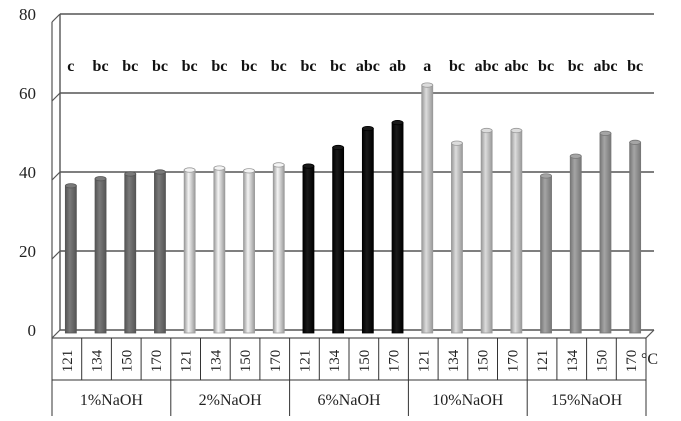 This screenshot has width=681, height=421. I want to click on significance-letter: ab, so click(397, 66).